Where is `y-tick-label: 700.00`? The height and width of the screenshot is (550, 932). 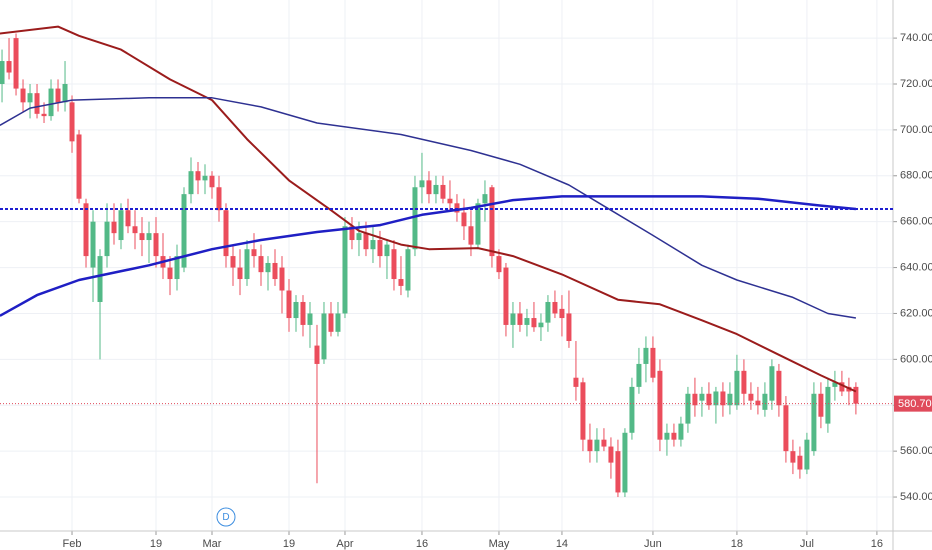
y-tick-label: 700.00 is located at coordinates (916, 130).